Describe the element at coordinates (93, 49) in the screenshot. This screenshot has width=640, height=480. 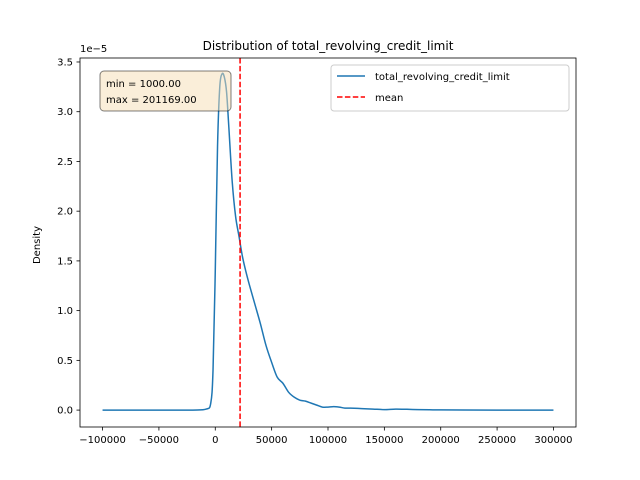
I see `y-scale-label: 1e−5` at that location.